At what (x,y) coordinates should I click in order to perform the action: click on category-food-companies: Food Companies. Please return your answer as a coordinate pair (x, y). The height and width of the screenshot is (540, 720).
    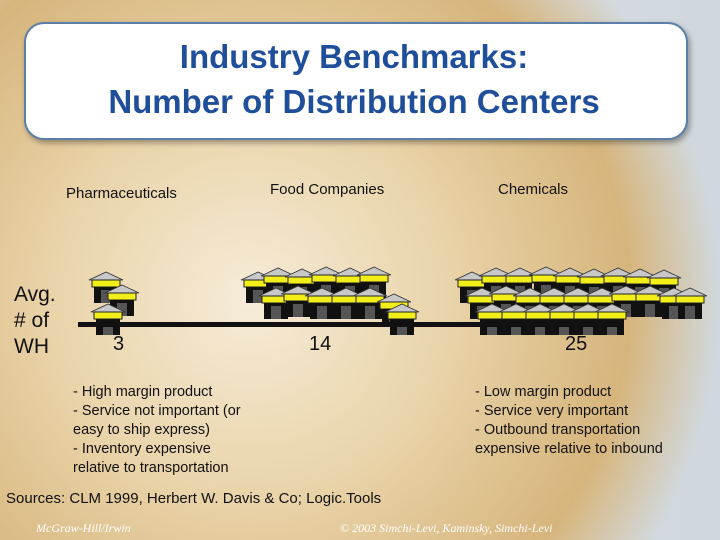
    Looking at the image, I should click on (327, 189).